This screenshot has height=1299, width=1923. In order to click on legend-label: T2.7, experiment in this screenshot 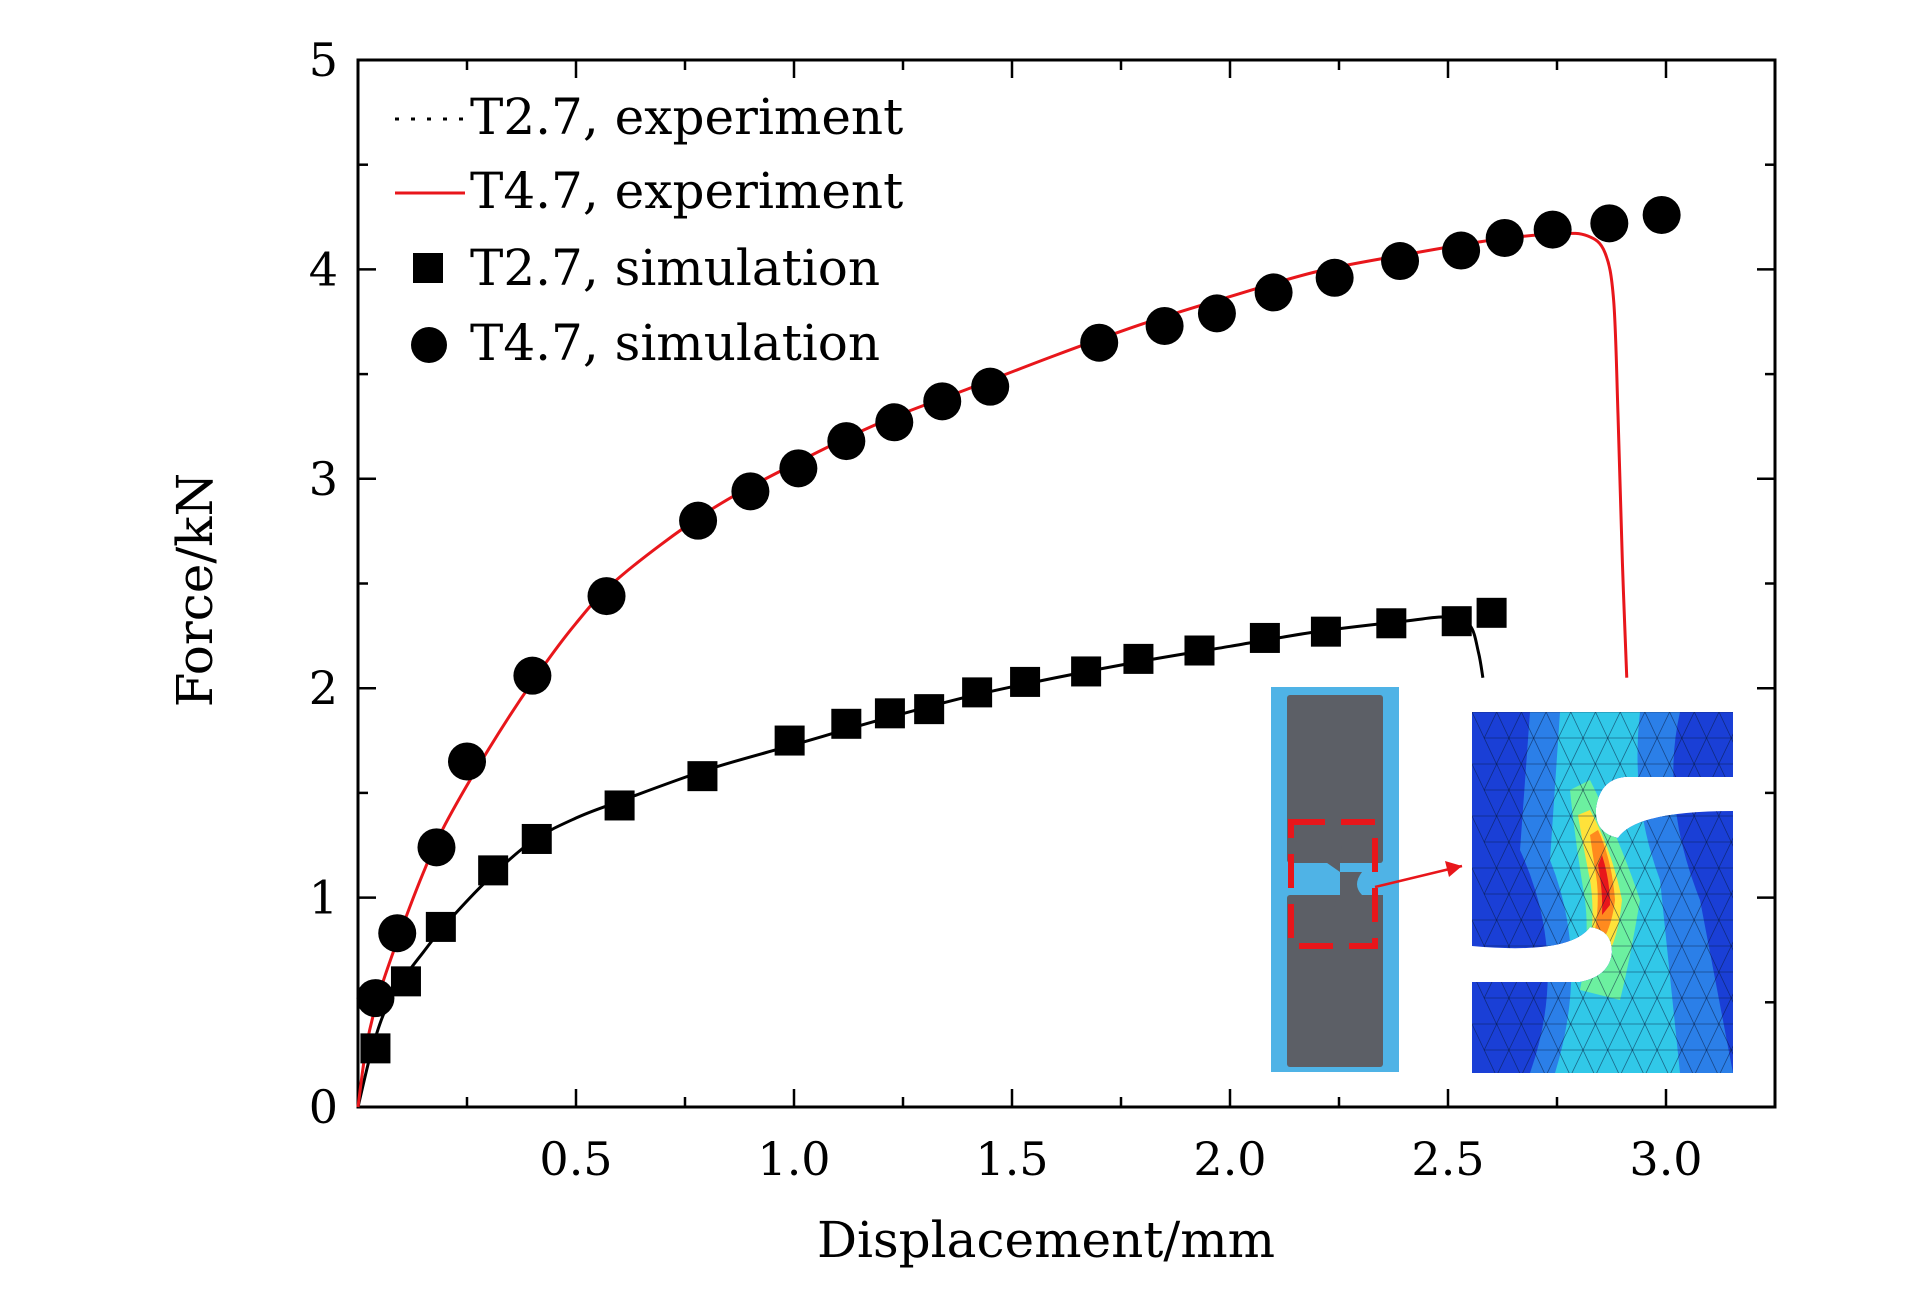, I will do `click(686, 117)`.